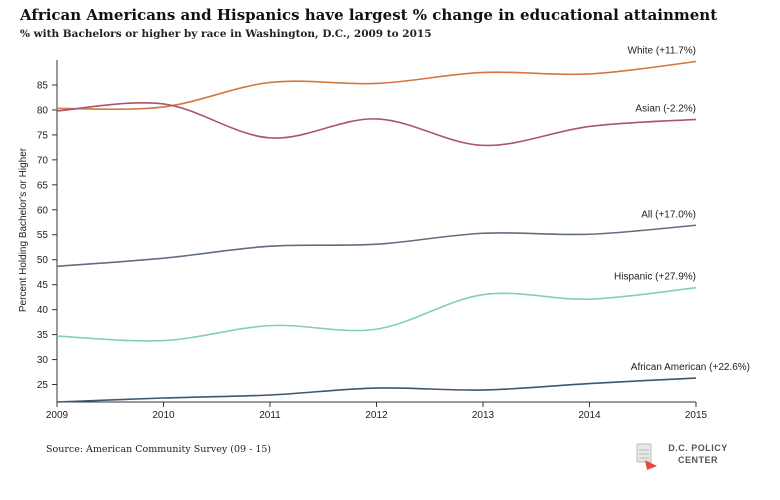  I want to click on y-axis: 25 30 35 40 45 50 55 60 65 70 75 80 85, so click(47, 231).